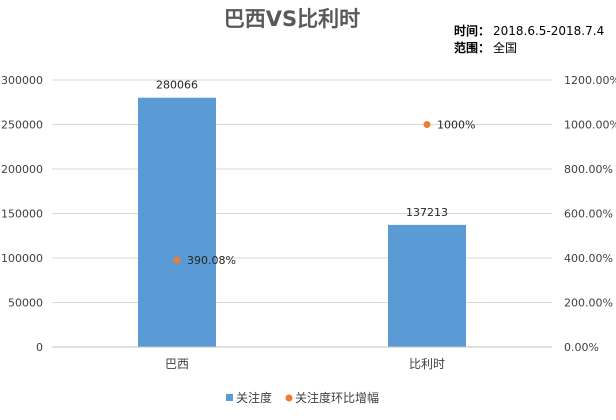  I want to click on left-tick-label: 0, so click(39, 347).